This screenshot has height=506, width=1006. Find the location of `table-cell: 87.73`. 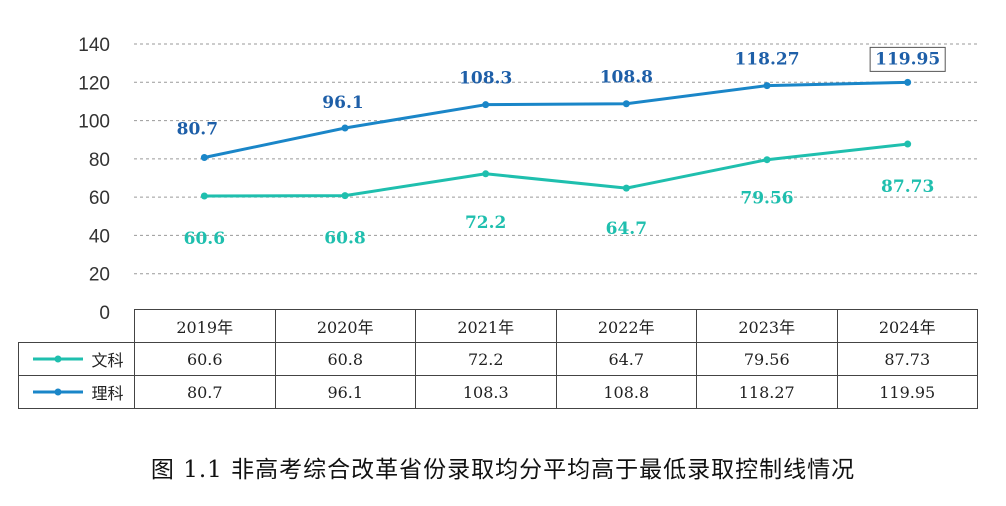

table-cell: 87.73 is located at coordinates (907, 359).